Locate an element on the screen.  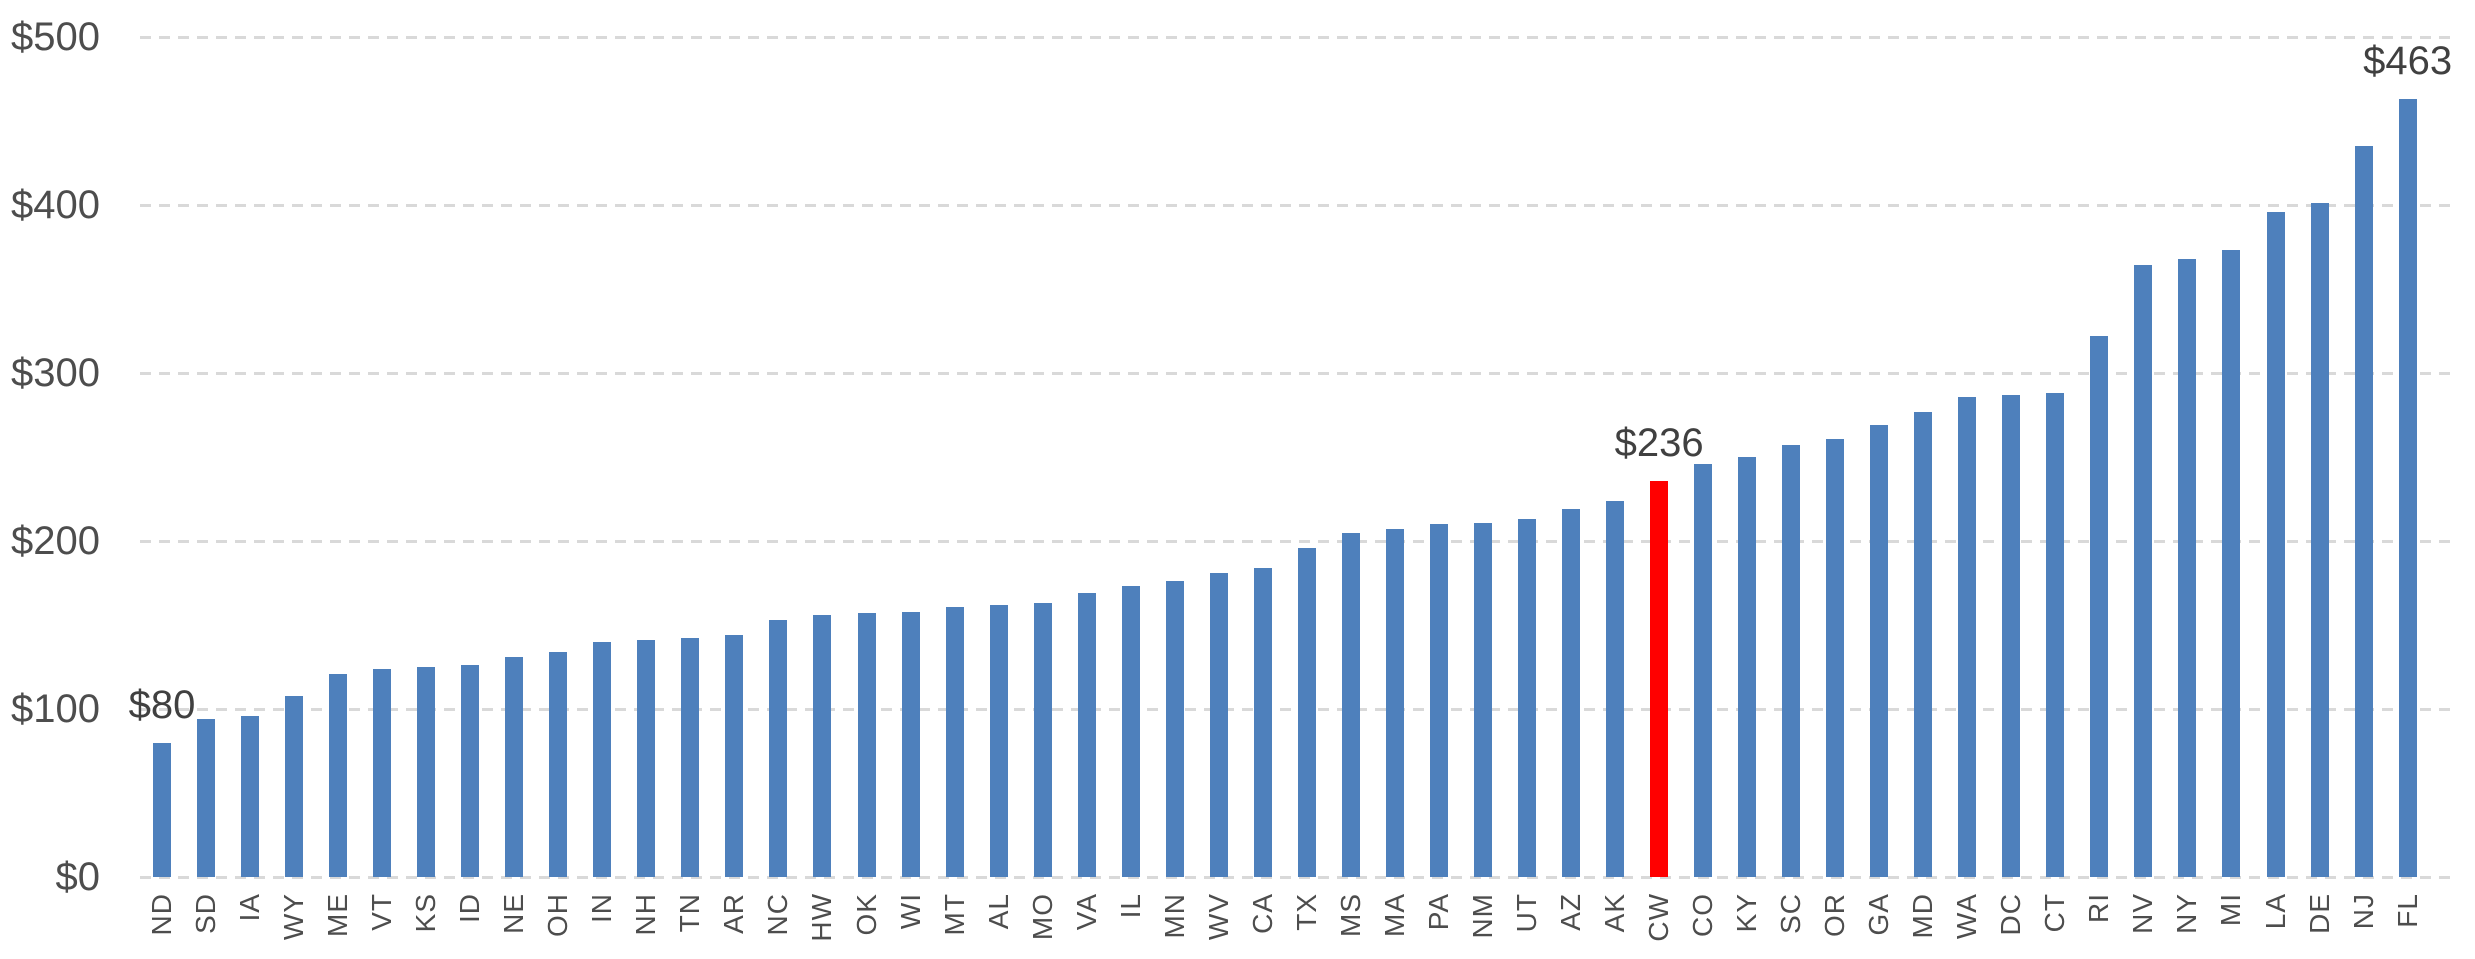
bar-slot-pa: PA is located at coordinates (1439, 465).